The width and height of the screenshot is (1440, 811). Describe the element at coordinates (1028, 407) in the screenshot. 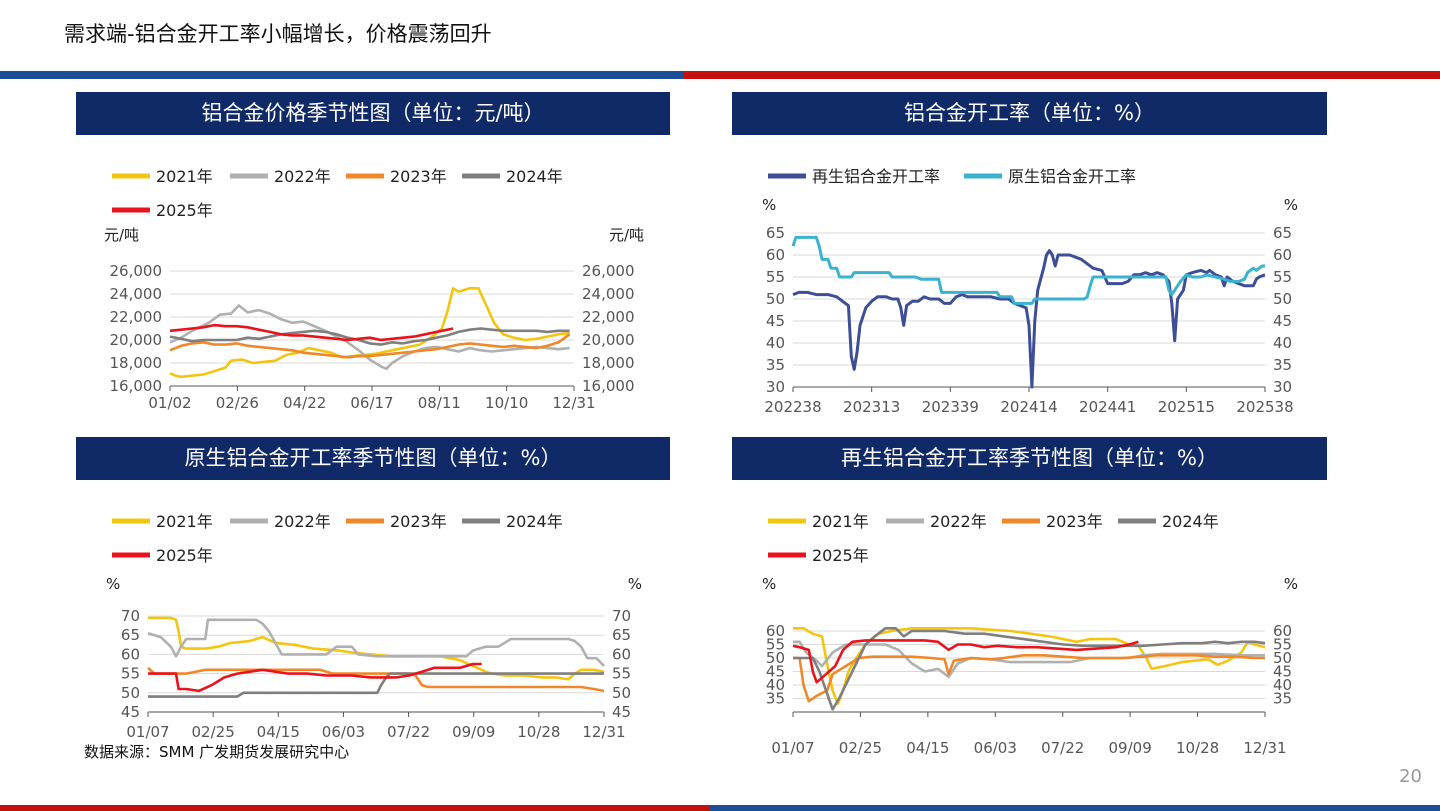

I see `x-tick-label: 202414` at that location.